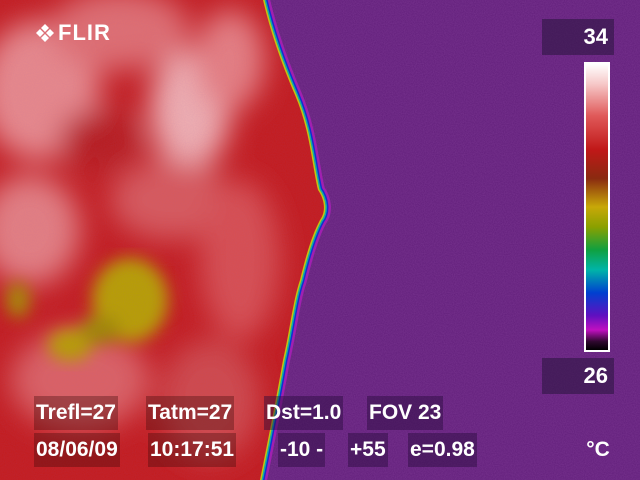  I want to click on brand-name: FLIR, so click(84, 32).